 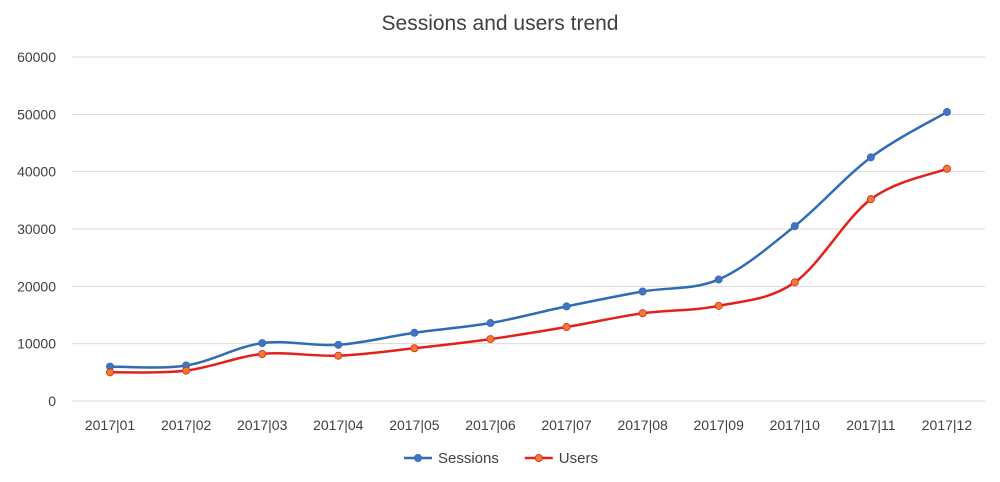 I want to click on x-tick-label: 2017|03, so click(x=262, y=425).